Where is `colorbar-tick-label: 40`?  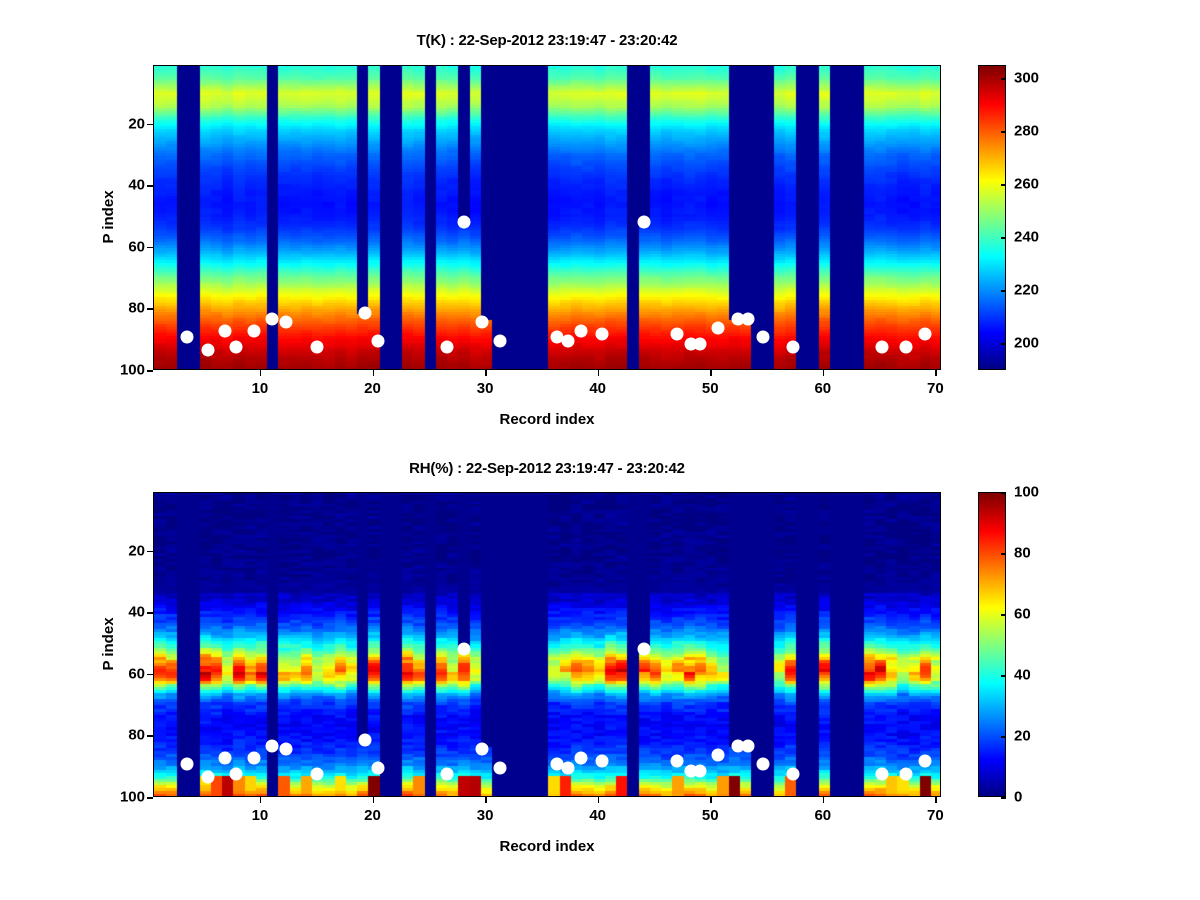
colorbar-tick-label: 40 is located at coordinates (1022, 675).